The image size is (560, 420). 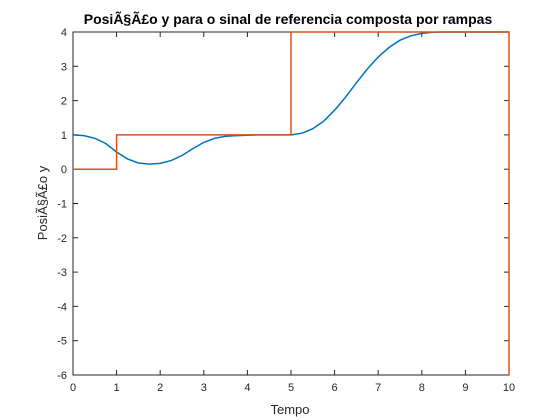 I want to click on y-tick-label: -5, so click(x=62, y=342).